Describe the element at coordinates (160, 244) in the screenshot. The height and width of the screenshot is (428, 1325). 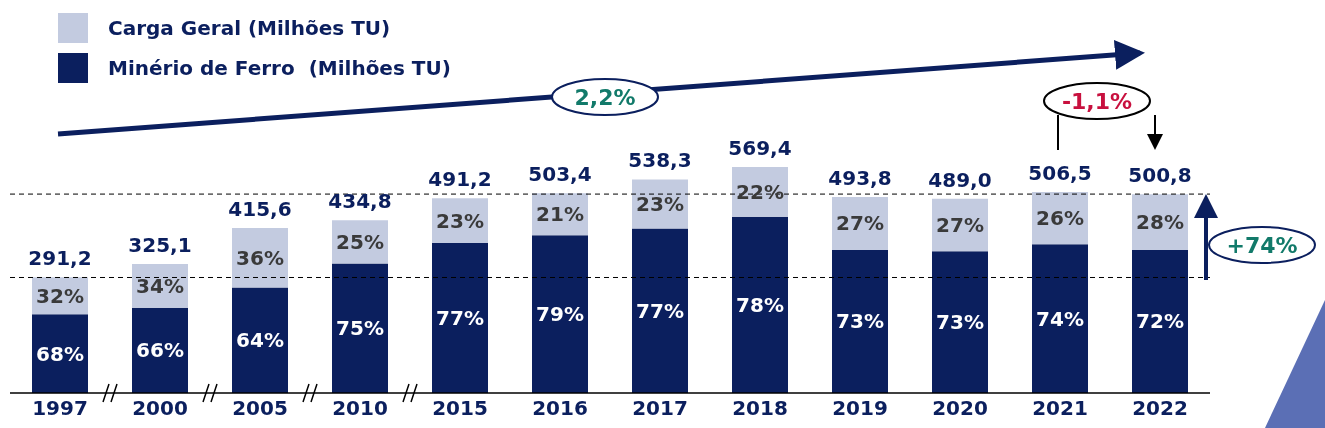
I see `annotation: 325,1` at that location.